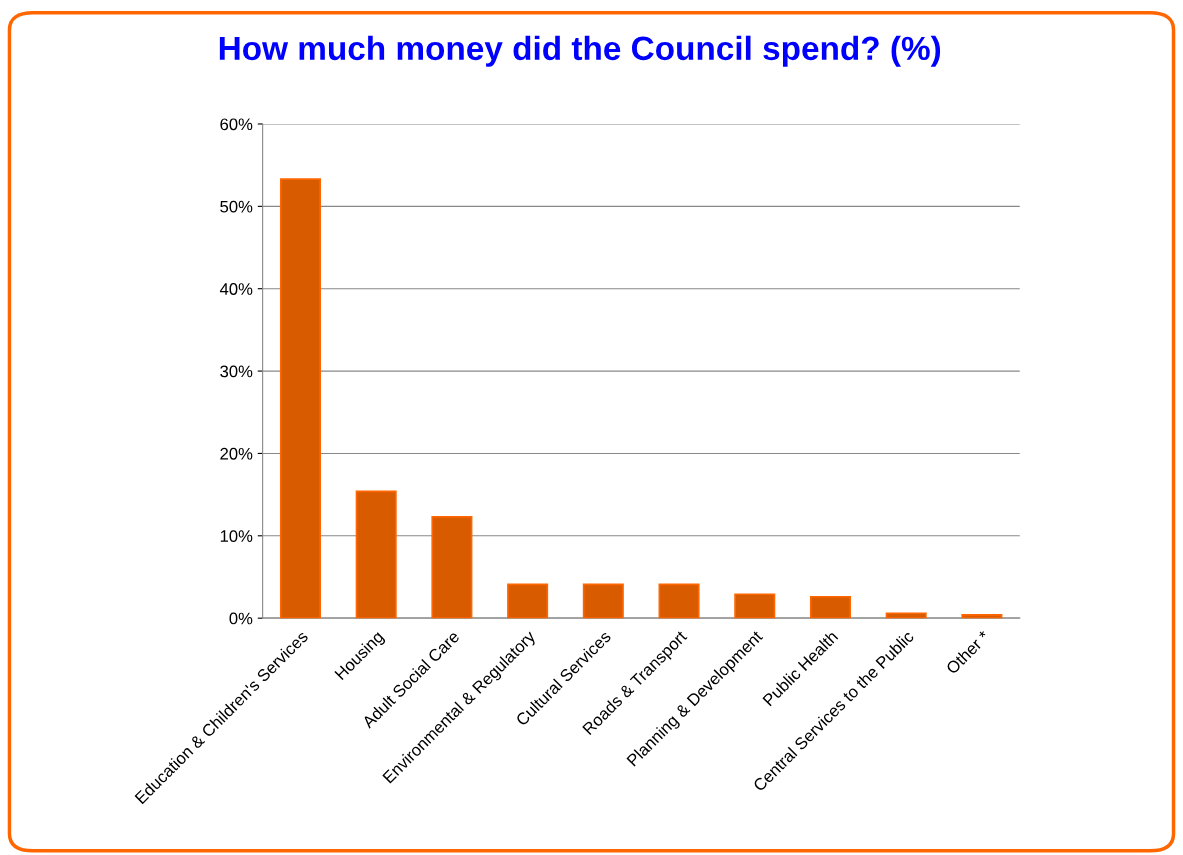 The height and width of the screenshot is (855, 1183). Describe the element at coordinates (236, 536) in the screenshot. I see `y-tick-label: 10%` at that location.